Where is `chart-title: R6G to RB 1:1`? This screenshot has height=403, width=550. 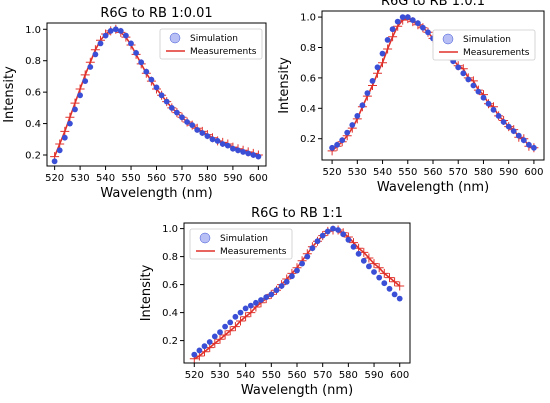 chart-title: R6G to RB 1:1 is located at coordinates (297, 213).